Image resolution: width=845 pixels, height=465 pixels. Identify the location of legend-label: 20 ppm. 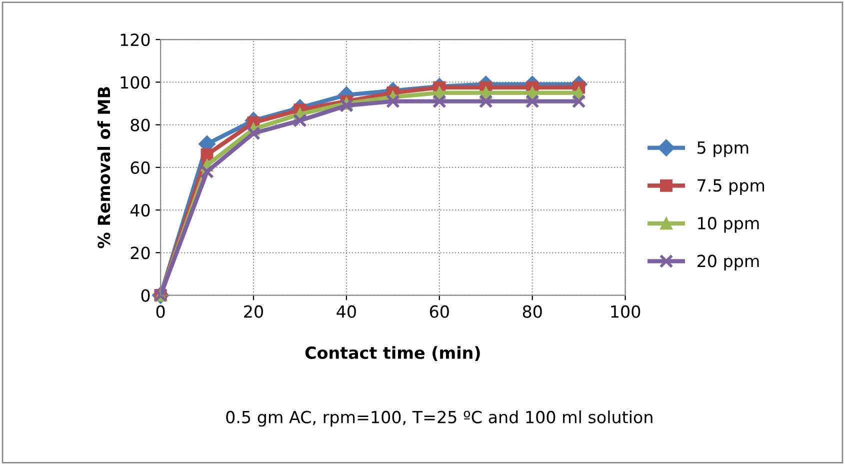
(728, 262).